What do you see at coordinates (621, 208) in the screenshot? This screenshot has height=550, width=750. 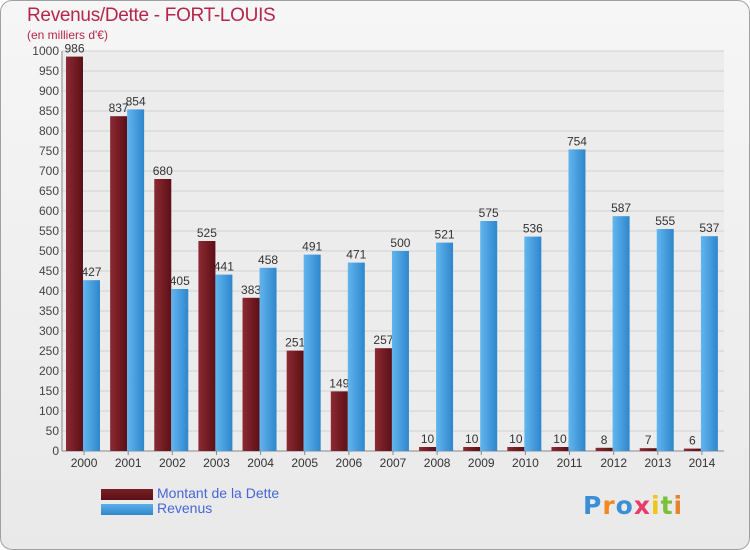 I see `revenue-value-label: 587` at bounding box center [621, 208].